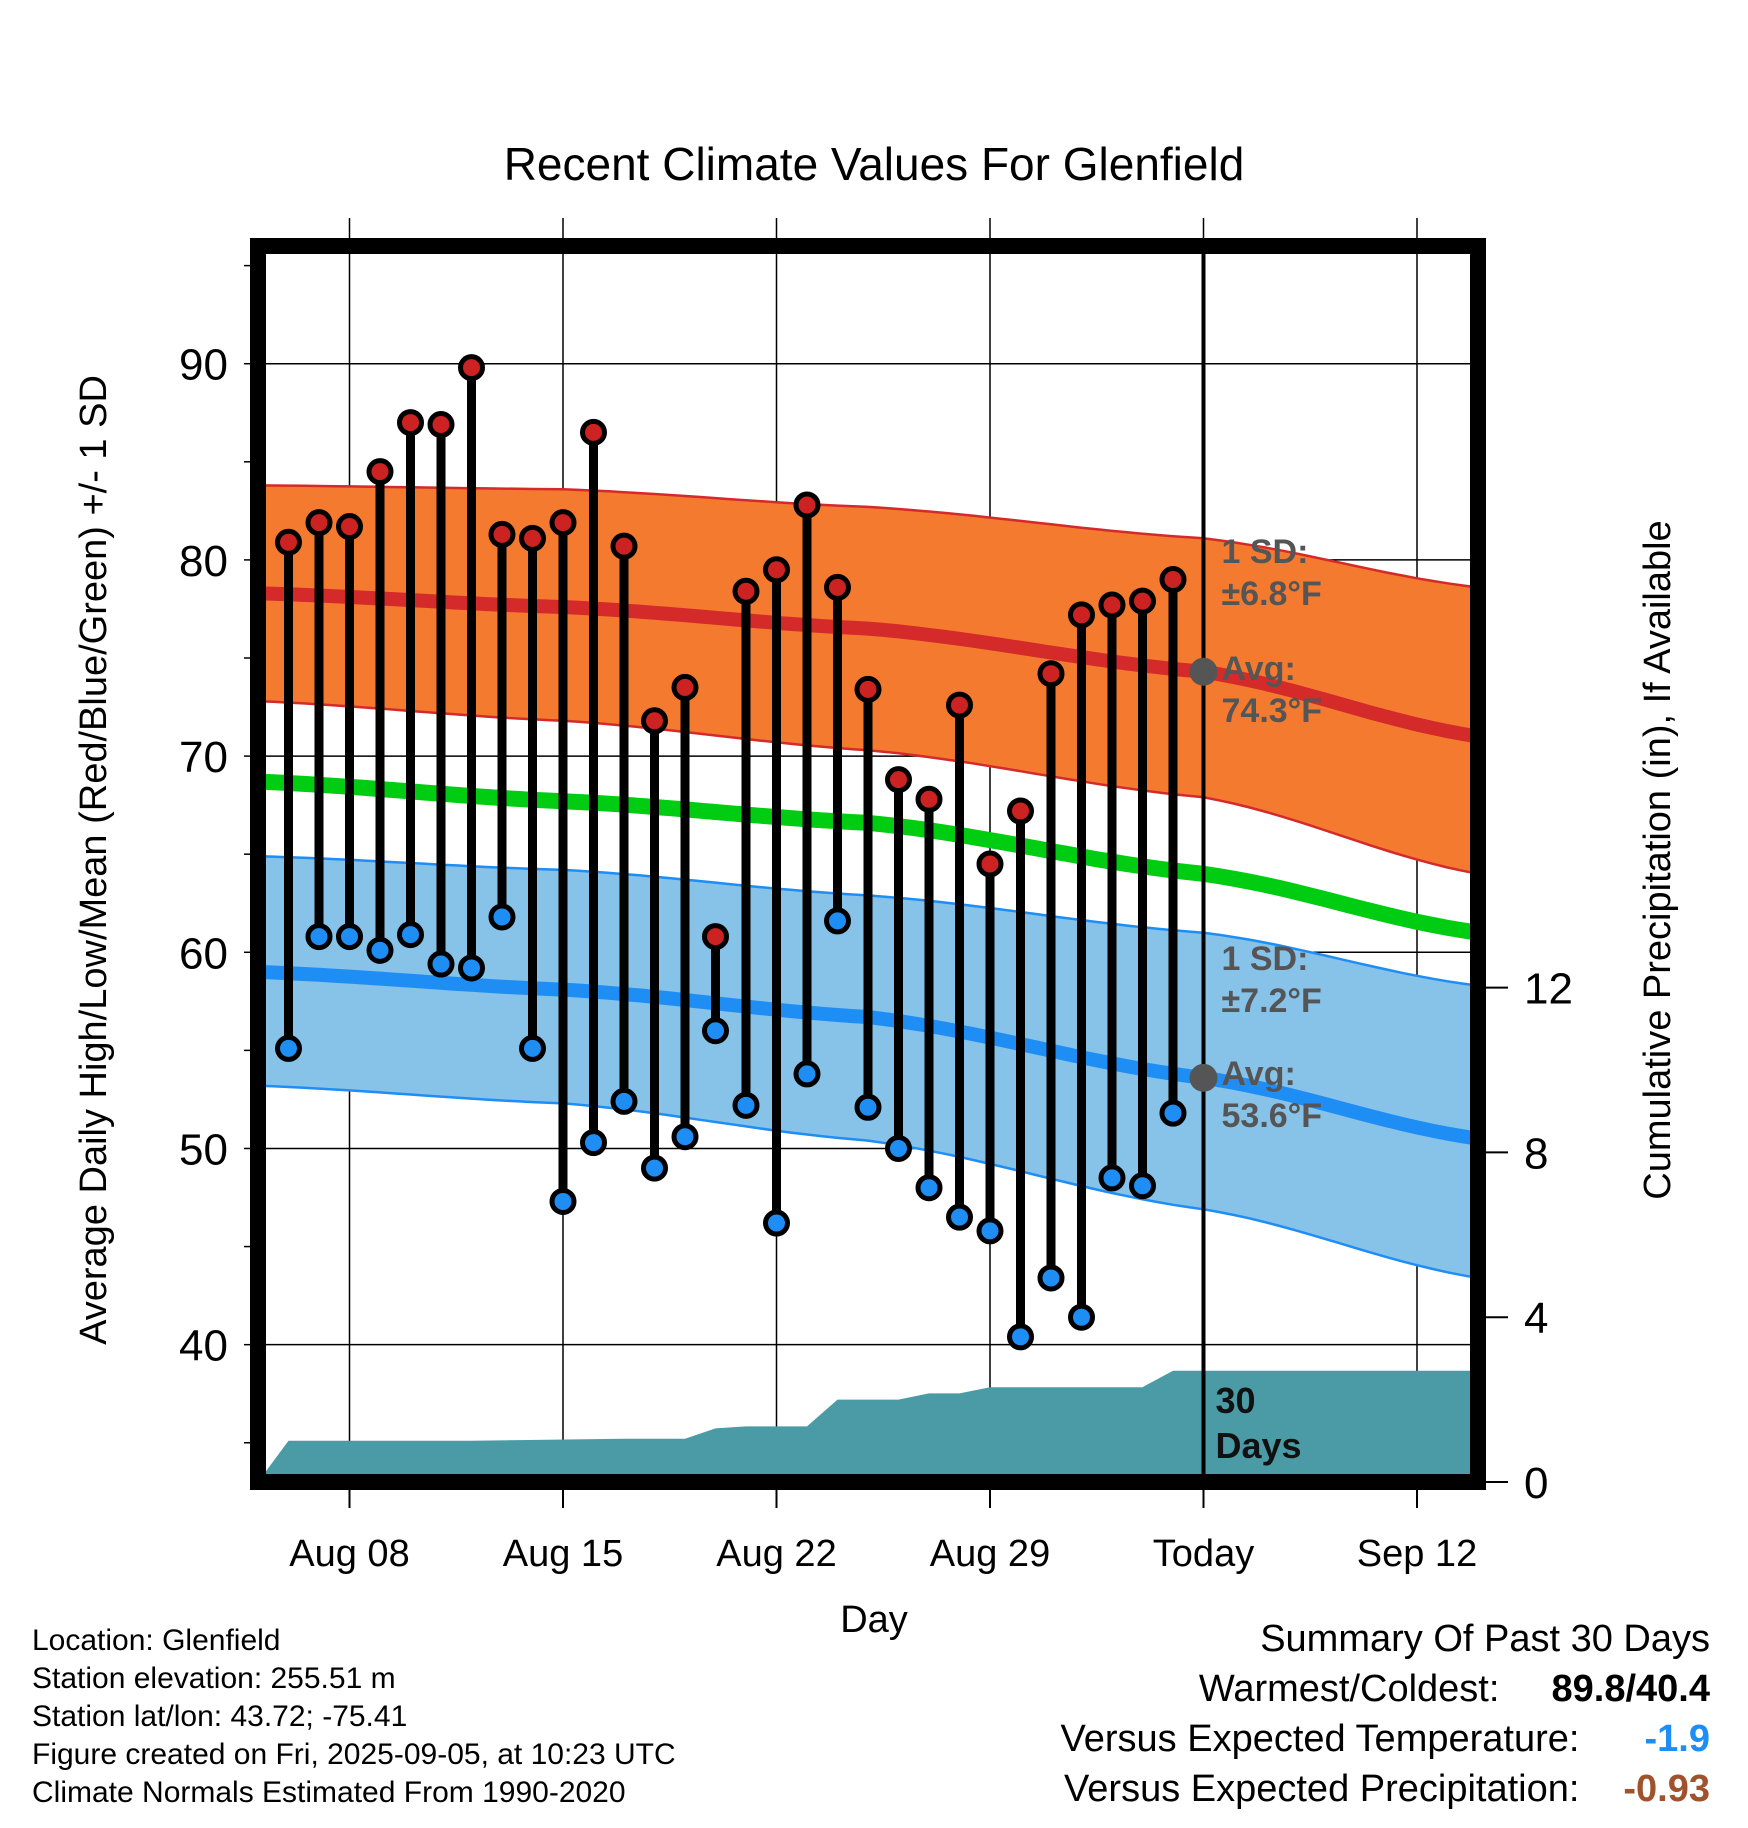 The image size is (1748, 1828). Describe the element at coordinates (329, 1792) in the screenshot. I see `normals-text: Climate Normals Estimated From 1990-2020` at that location.